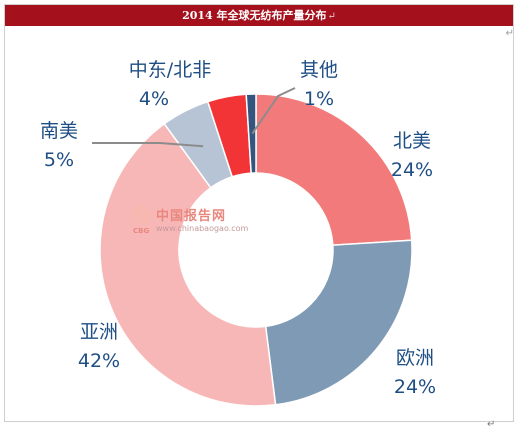 This screenshot has width=520, height=432. What do you see at coordinates (414, 358) in the screenshot?
I see `label-name: 欧洲` at bounding box center [414, 358].